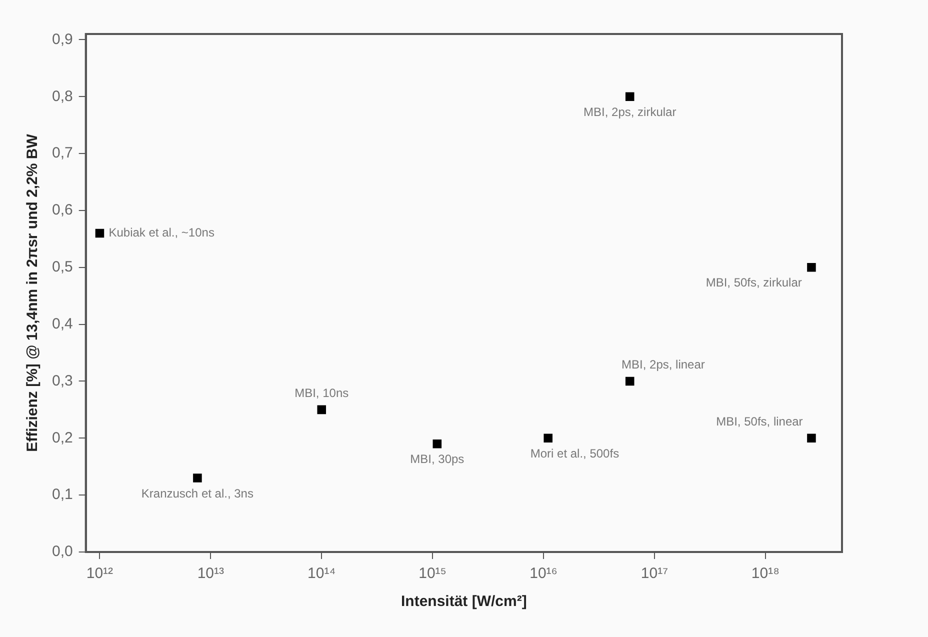 Image resolution: width=928 pixels, height=637 pixels. I want to click on y-tick-label: 0,6, so click(62, 210).